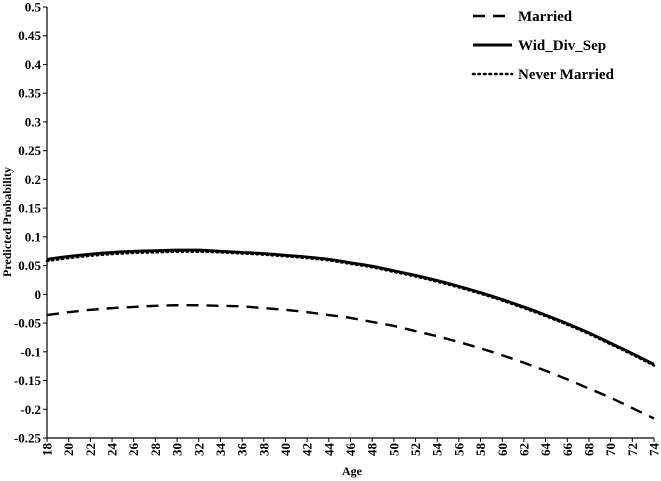 The image size is (661, 481). Describe the element at coordinates (654, 450) in the screenshot. I see `x-tick-label: 74` at that location.